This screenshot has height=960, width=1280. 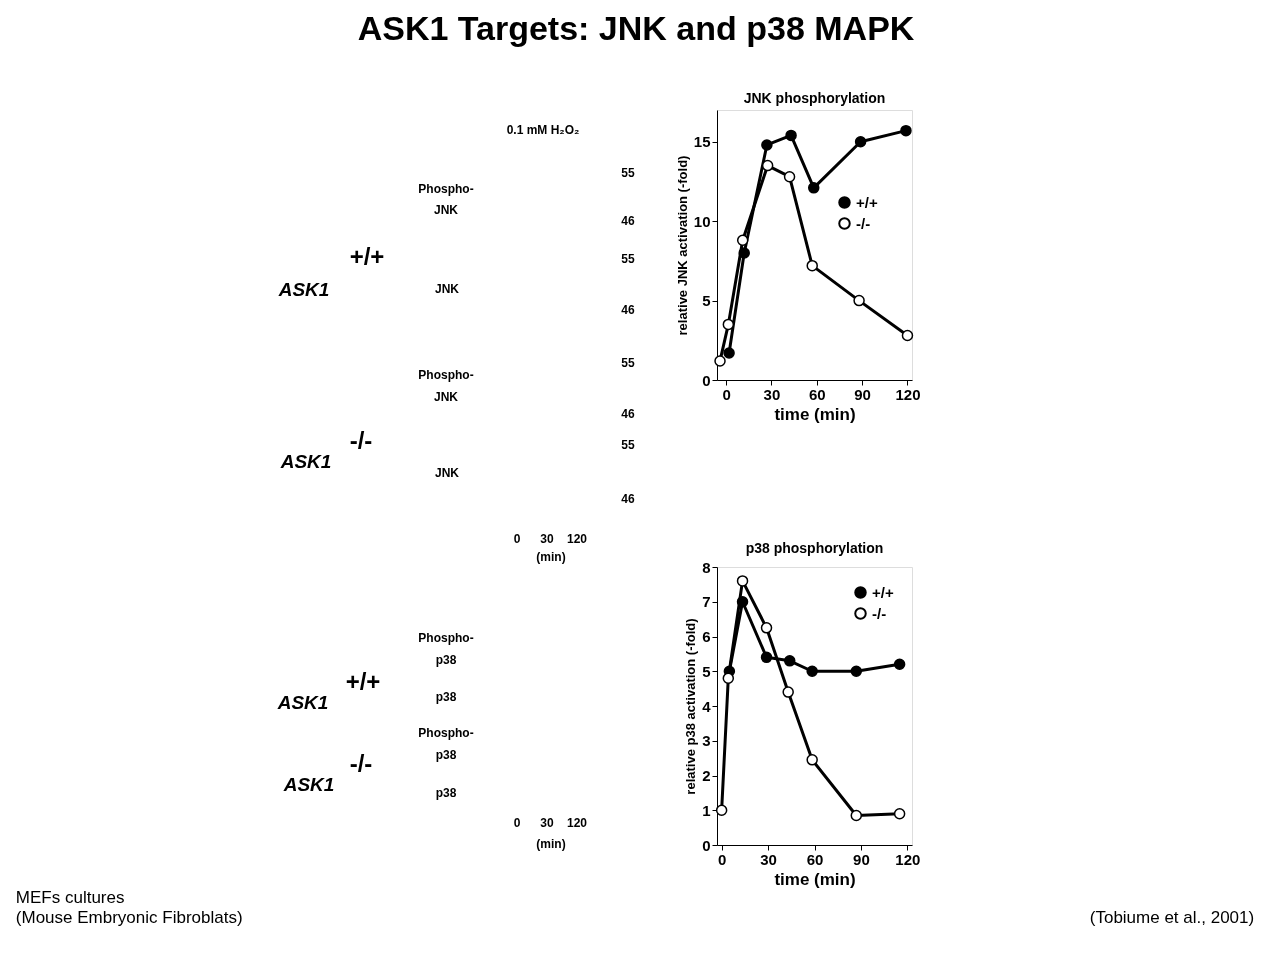 What do you see at coordinates (636, 27) in the screenshot?
I see `text: ASK1 Targets: JNK and p38 MAPK` at bounding box center [636, 27].